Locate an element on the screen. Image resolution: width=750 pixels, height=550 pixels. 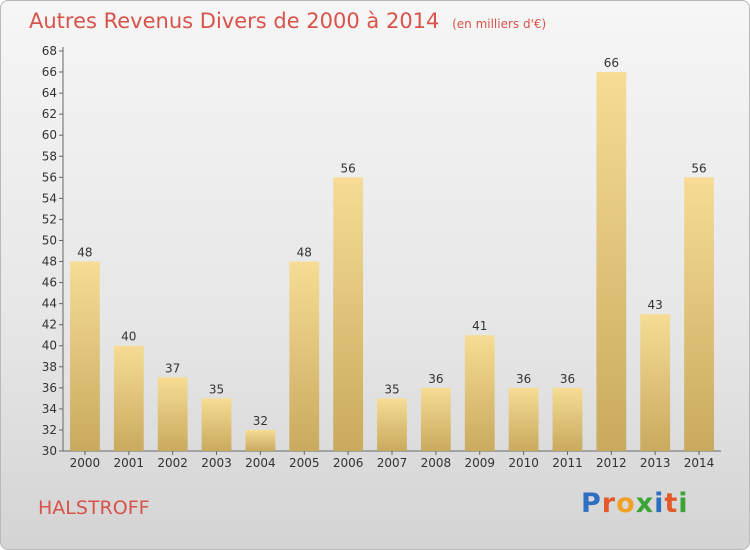
x-tick-label-2006: 2006 is located at coordinates (348, 463).